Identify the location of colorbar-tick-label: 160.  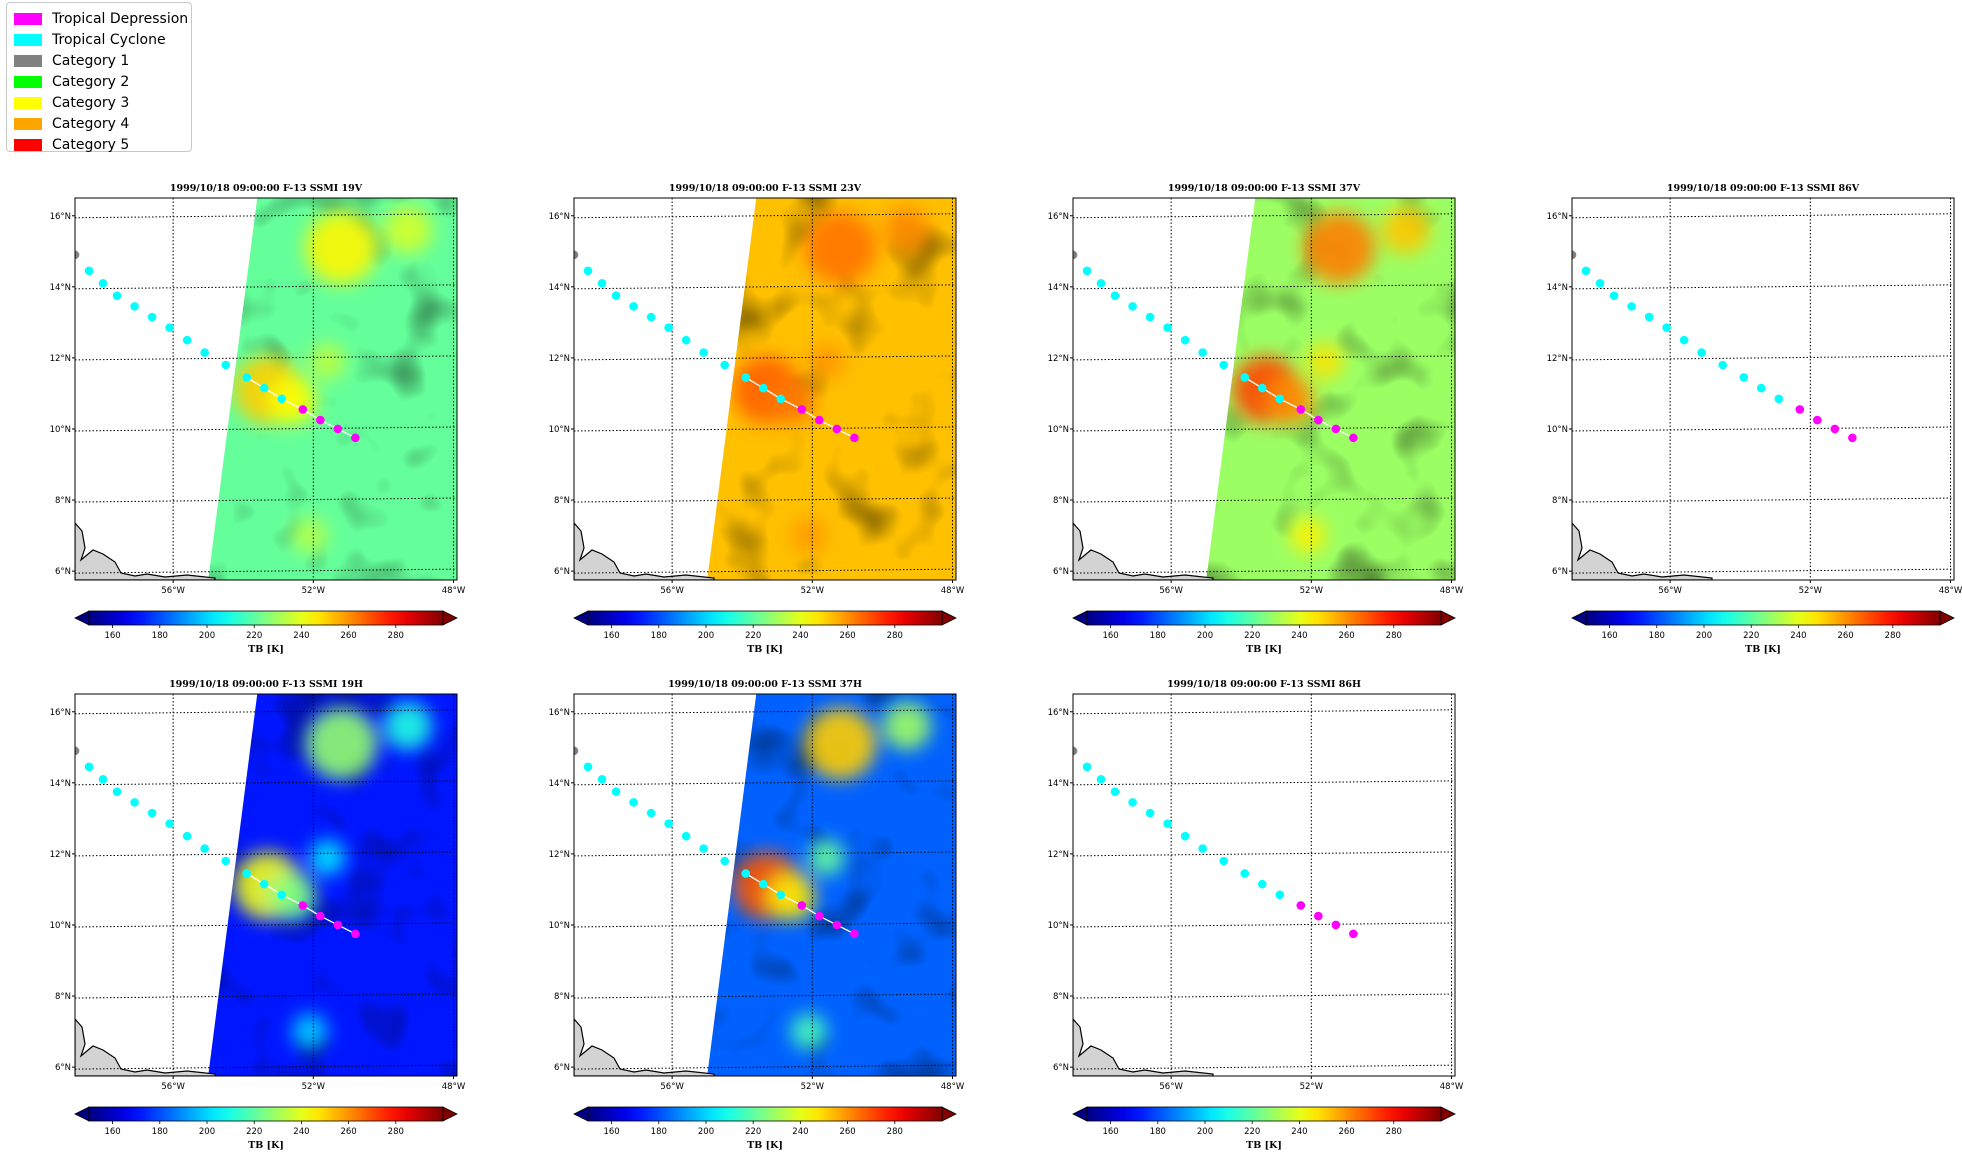
(1609, 636).